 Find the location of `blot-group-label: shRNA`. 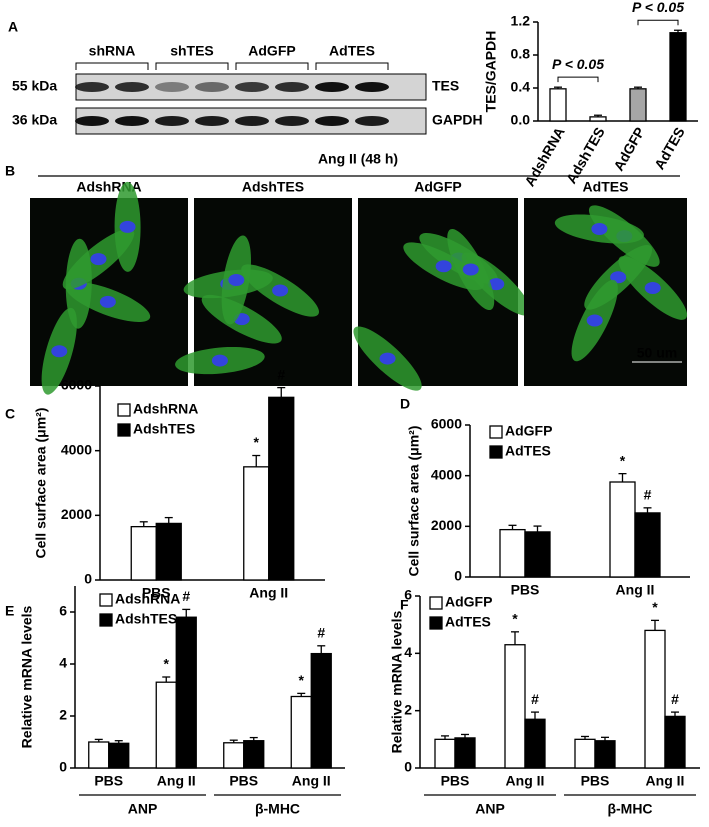

blot-group-label: shRNA is located at coordinates (112, 51).